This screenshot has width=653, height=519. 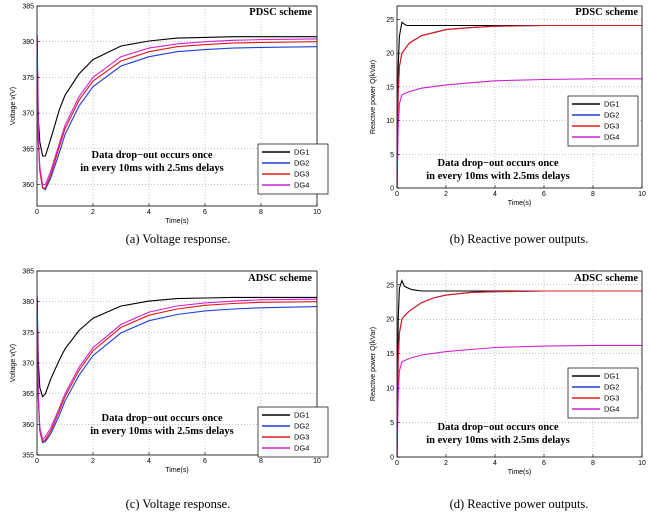 I want to click on y-tick-label: 355, so click(x=28, y=456).